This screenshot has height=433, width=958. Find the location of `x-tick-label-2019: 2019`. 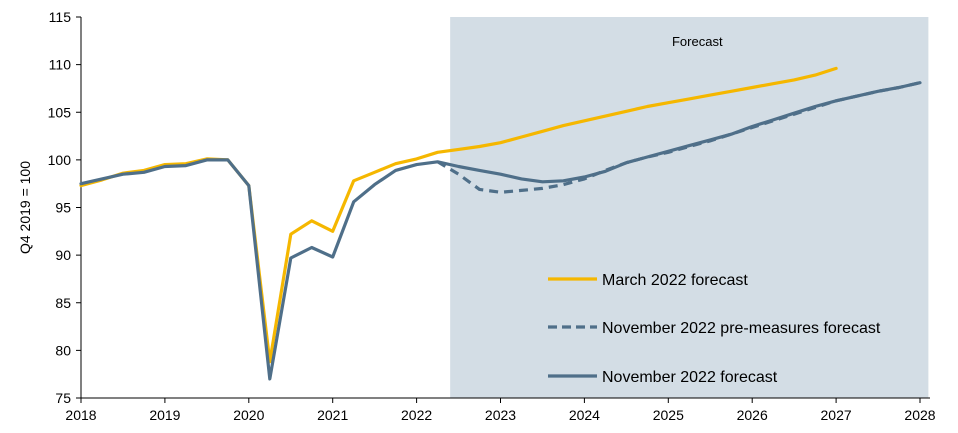

x-tick-label-2019: 2019 is located at coordinates (164, 415).